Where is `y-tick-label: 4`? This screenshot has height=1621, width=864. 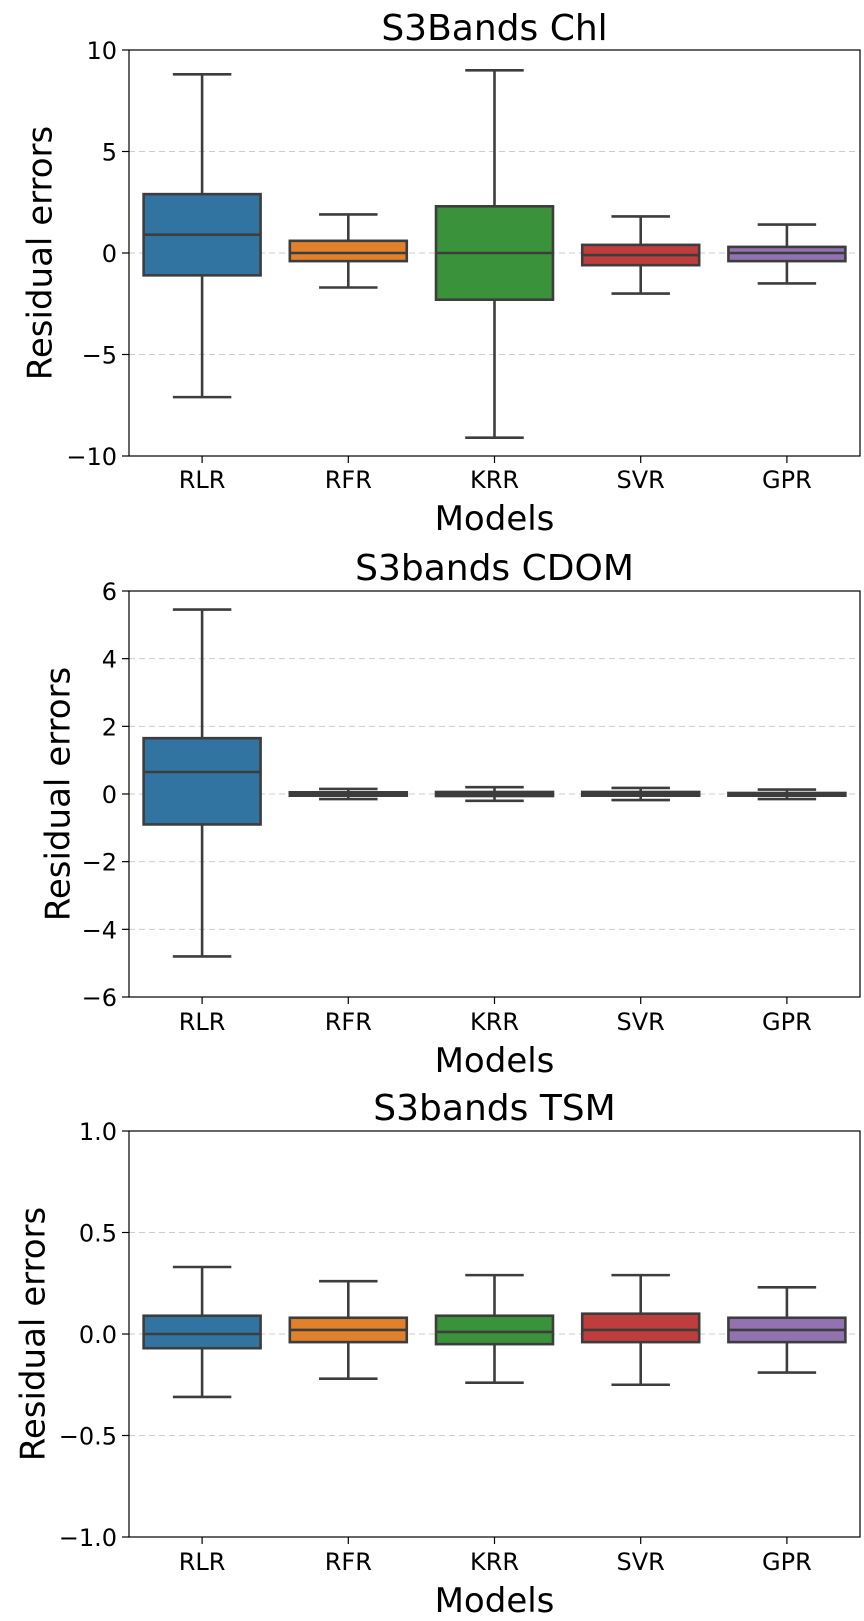 y-tick-label: 4 is located at coordinates (109, 660).